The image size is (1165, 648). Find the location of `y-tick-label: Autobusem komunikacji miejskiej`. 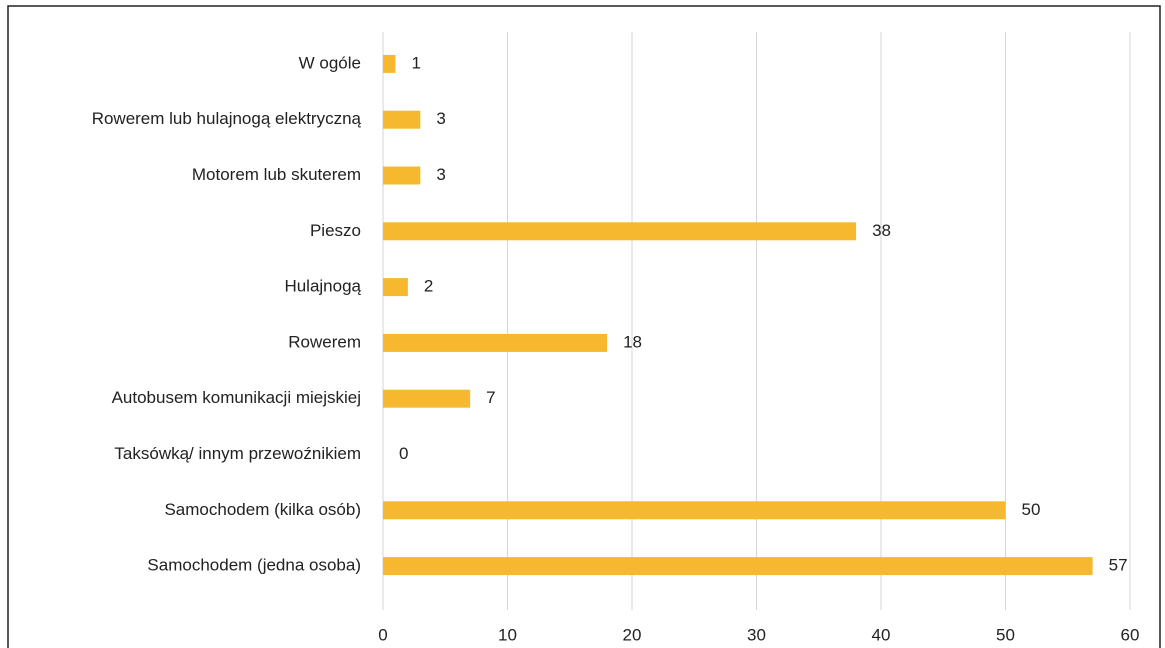

y-tick-label: Autobusem komunikacji miejskiej is located at coordinates (236, 397).